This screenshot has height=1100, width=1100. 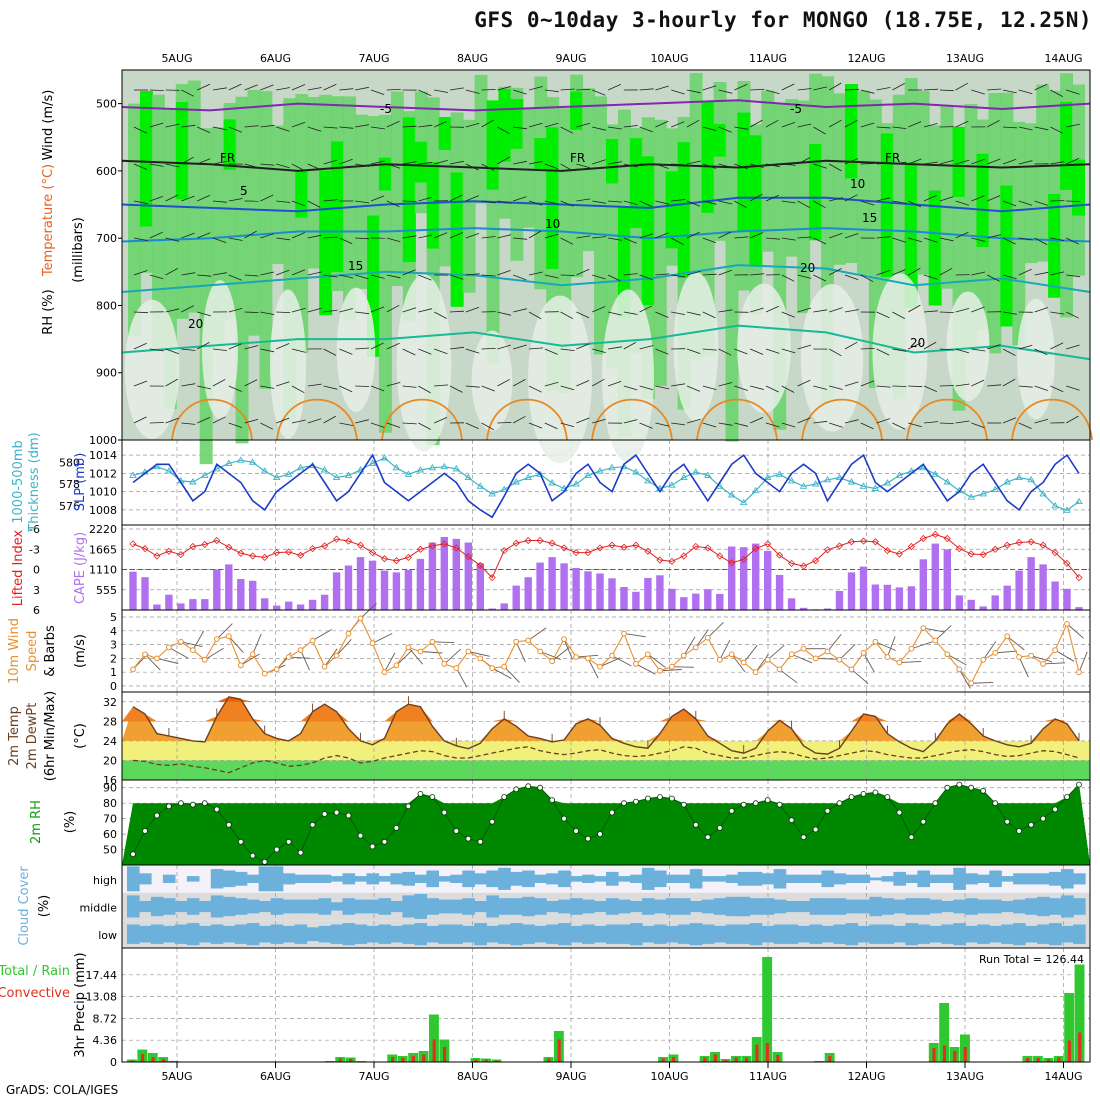 I want to click on temp-tick-label: 32, so click(x=110, y=702).